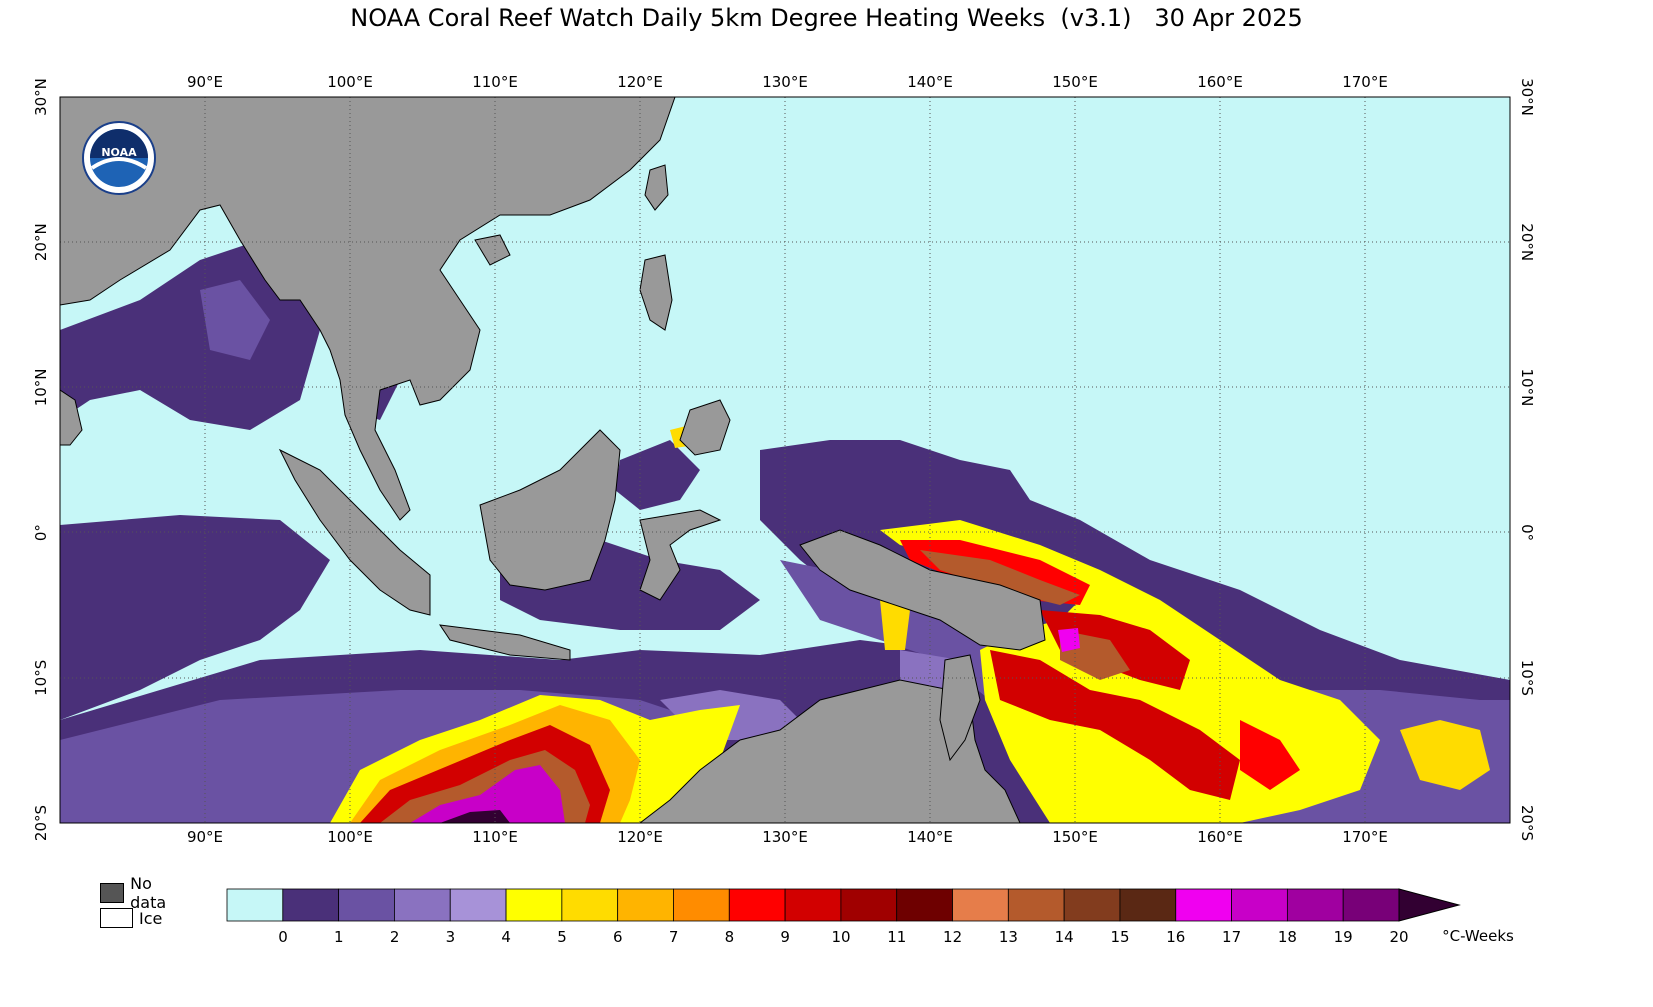  What do you see at coordinates (1527, 823) in the screenshot?
I see `lat-label-right: 20°S` at bounding box center [1527, 823].